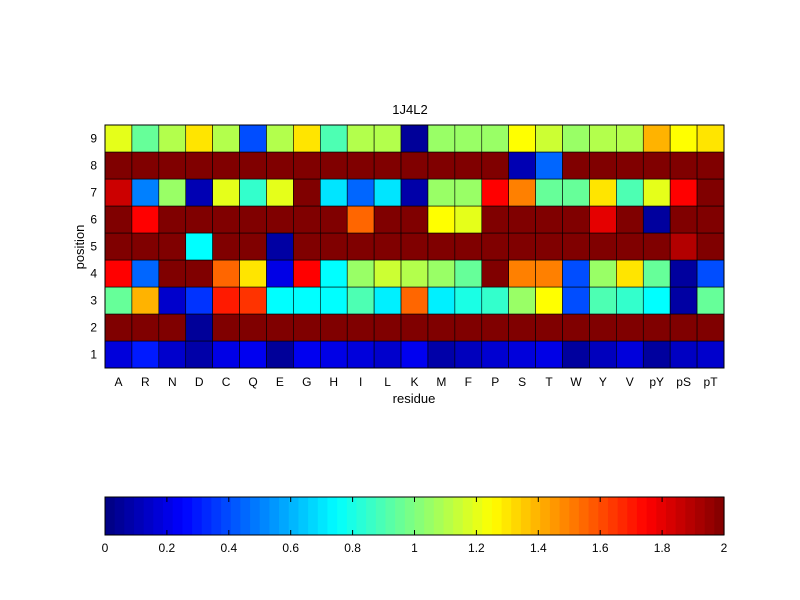  I want to click on x-tick-label: K, so click(414, 382).